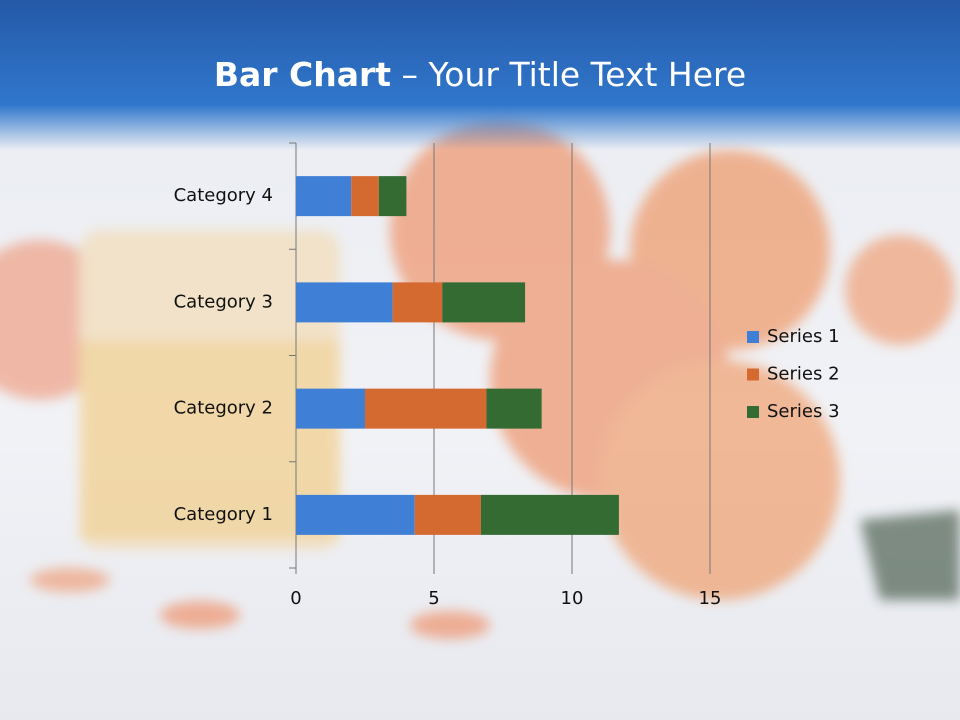  I want to click on legend-label: Series 3, so click(803, 411).